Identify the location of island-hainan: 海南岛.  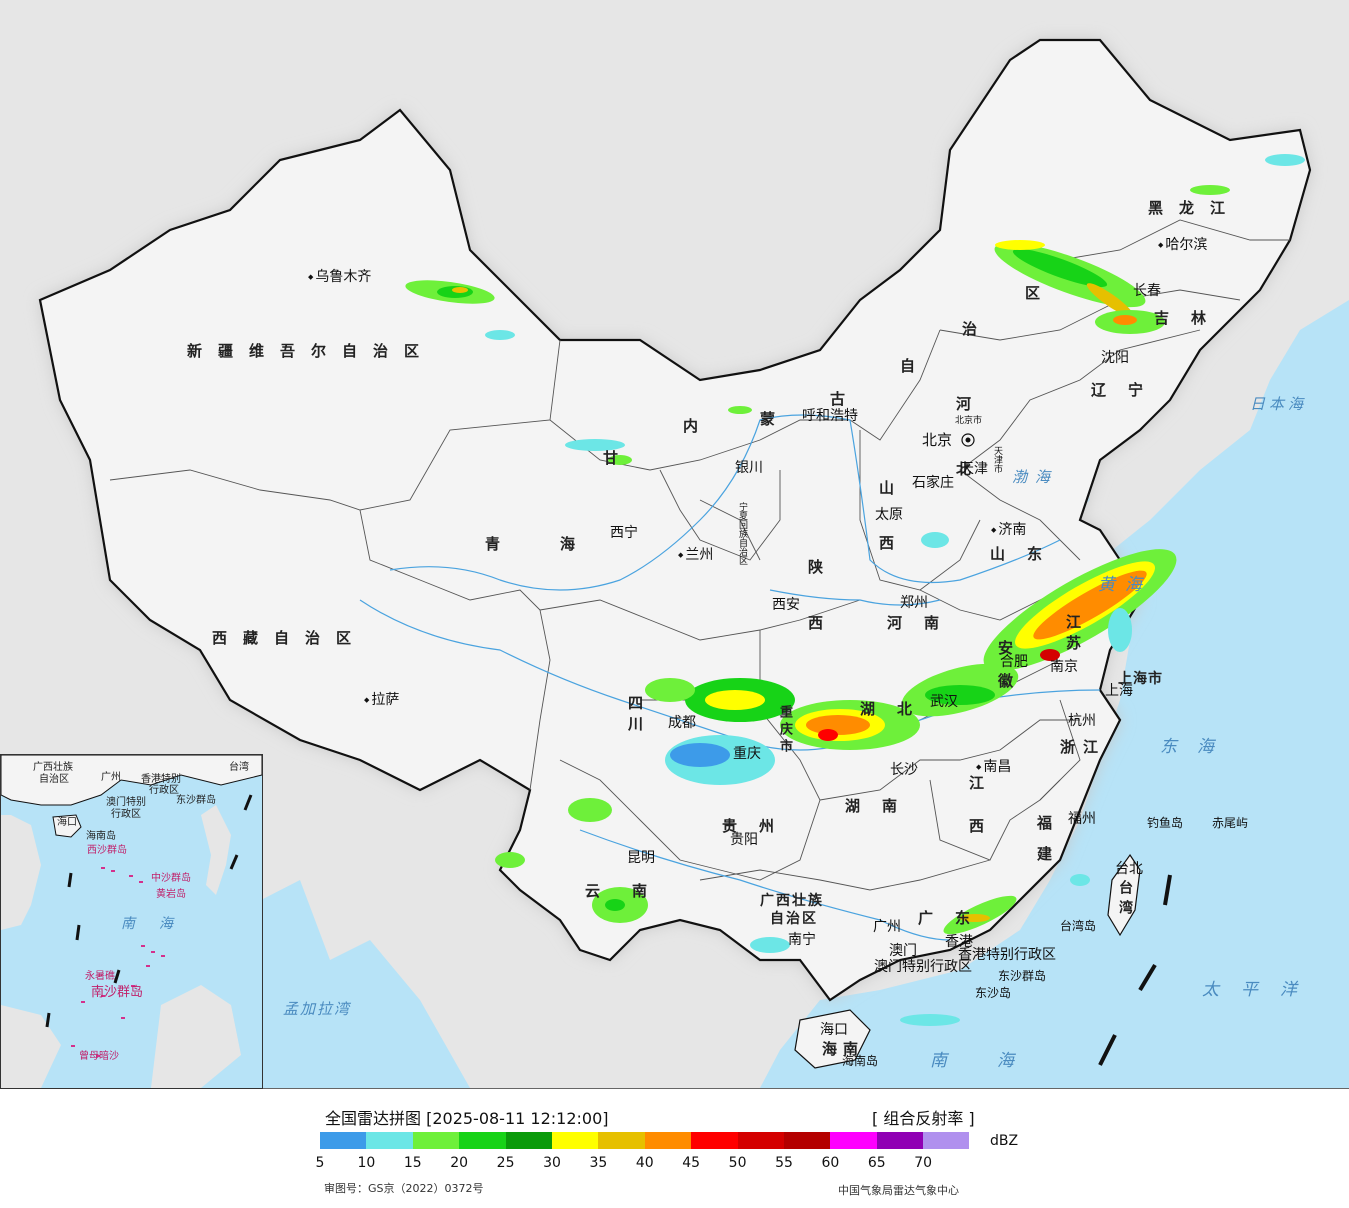
(860, 1061).